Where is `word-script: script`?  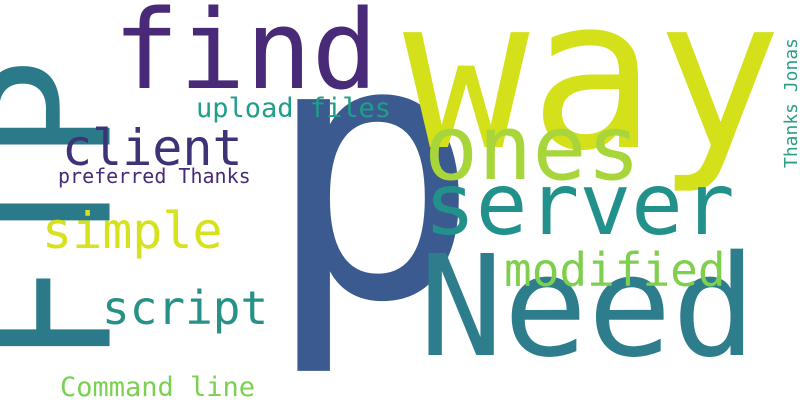
word-script: script is located at coordinates (185, 308).